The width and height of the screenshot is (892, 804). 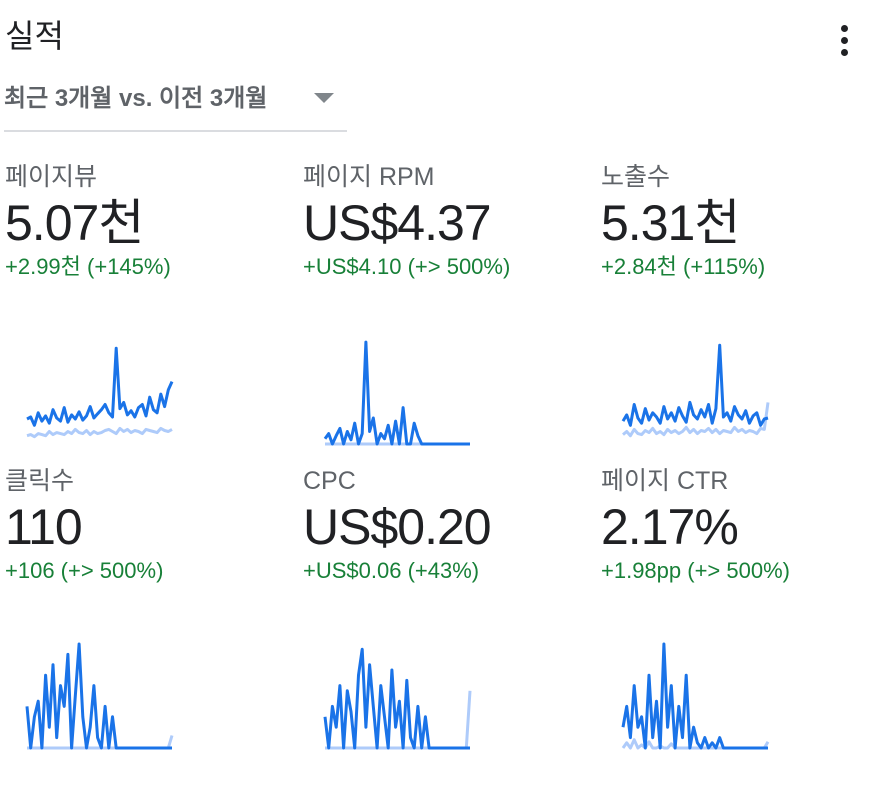 I want to click on date-range-dropdown: 최근 3개월 vs. 이전 3개월, so click(x=175, y=105).